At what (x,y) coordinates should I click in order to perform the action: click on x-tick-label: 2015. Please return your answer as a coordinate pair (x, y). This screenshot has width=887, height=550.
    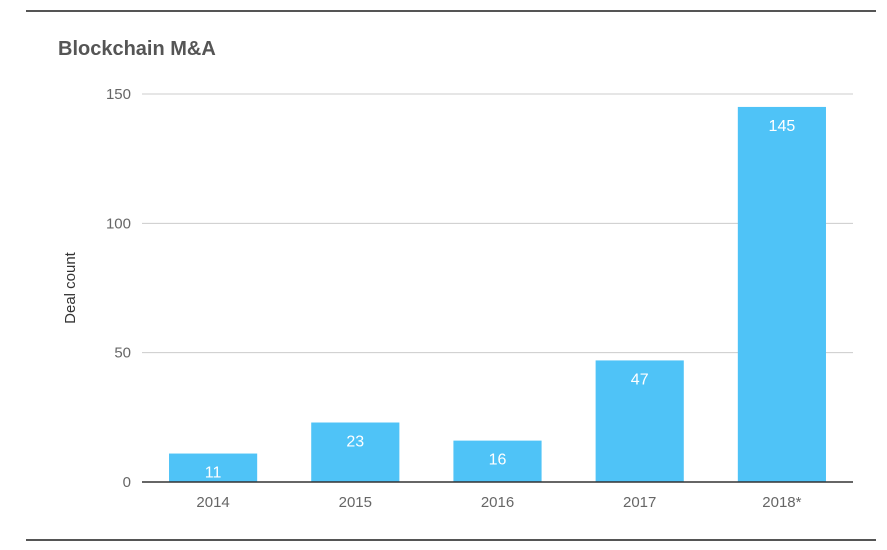
    Looking at the image, I should click on (355, 502).